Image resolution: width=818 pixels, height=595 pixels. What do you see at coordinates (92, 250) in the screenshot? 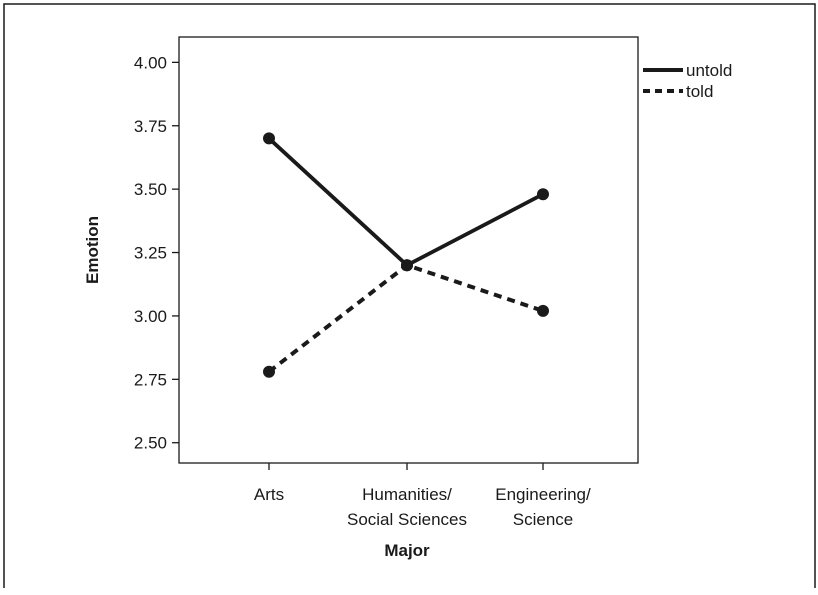
I see `y-axis-title: Emotion` at bounding box center [92, 250].